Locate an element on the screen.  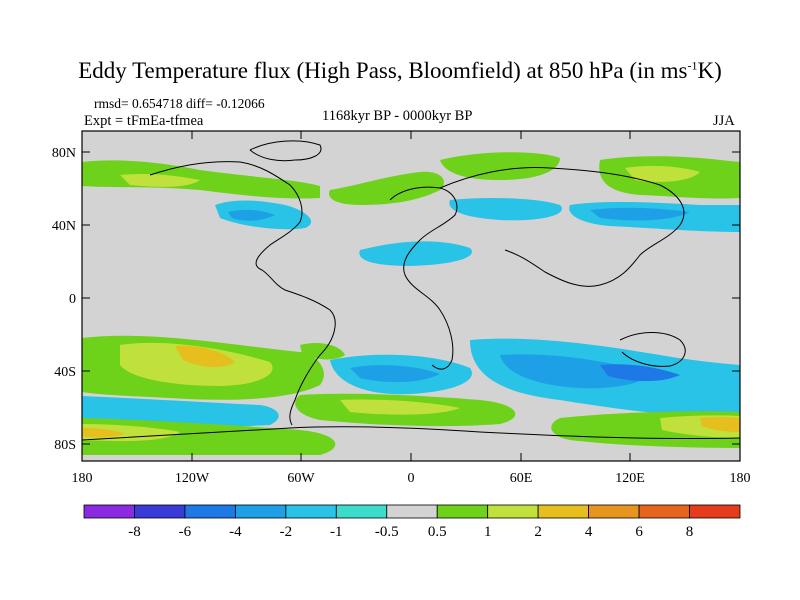
sh-positive-band-south-core is located at coordinates (400, 407).